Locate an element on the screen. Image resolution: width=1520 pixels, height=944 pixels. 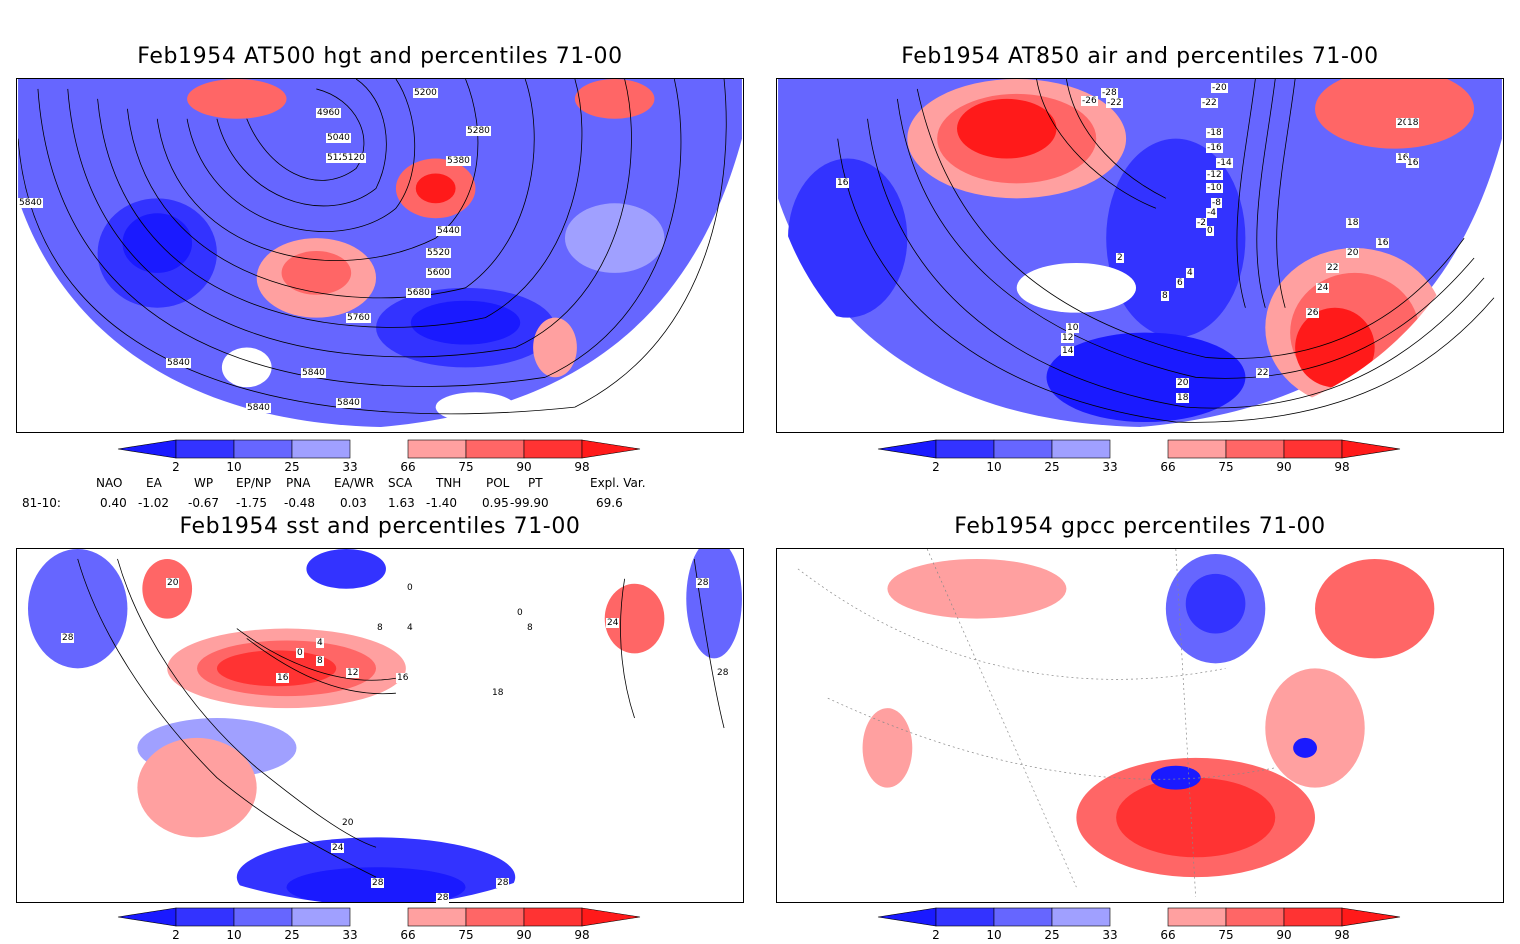
header-nao: NAO is located at coordinates (109, 483).